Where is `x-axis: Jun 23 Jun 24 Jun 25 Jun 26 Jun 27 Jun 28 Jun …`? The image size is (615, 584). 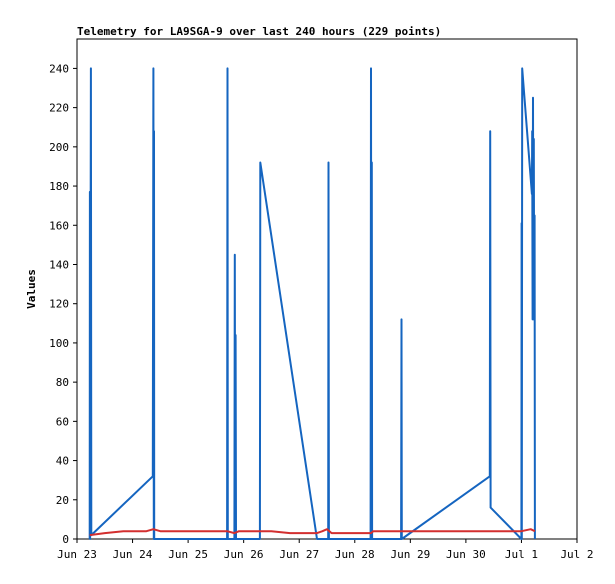 x-axis: Jun 23 Jun 24 Jun 25 Jun 26 Jun 27 Jun 28 Jun … is located at coordinates (325, 550).